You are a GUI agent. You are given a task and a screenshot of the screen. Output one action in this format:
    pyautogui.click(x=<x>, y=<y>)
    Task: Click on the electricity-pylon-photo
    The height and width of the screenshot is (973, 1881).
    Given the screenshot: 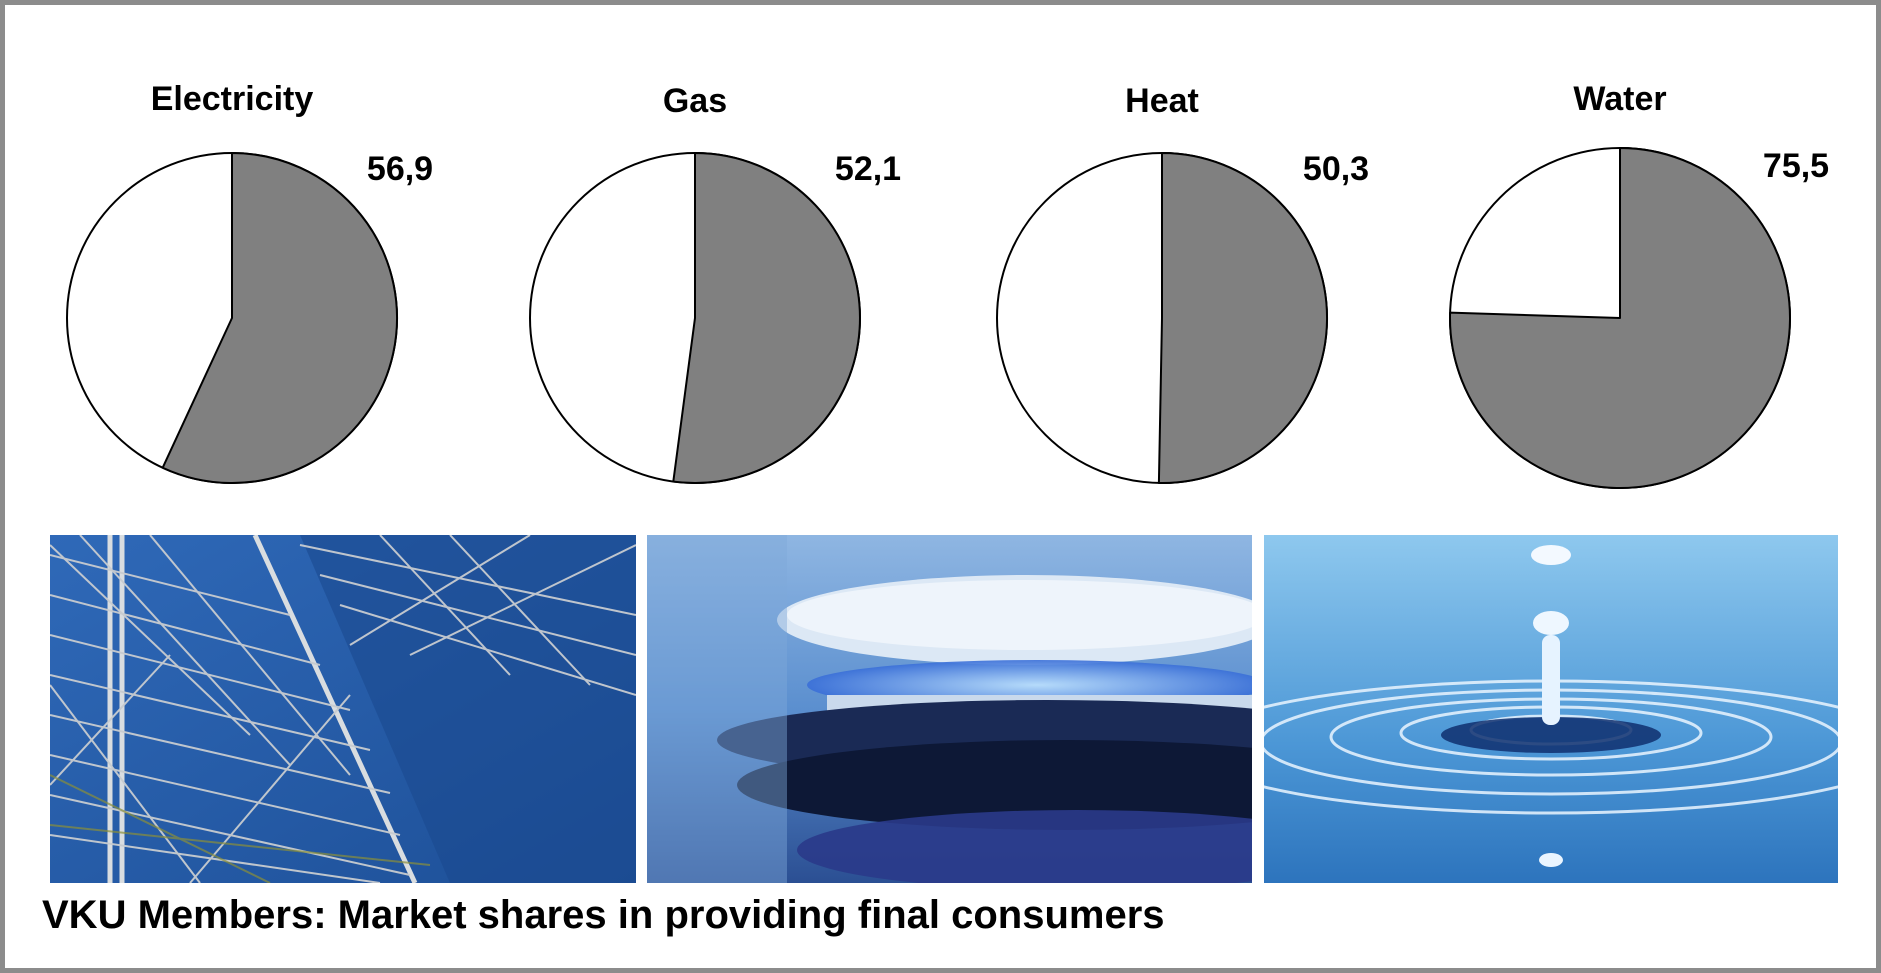 What is the action you would take?
    pyautogui.click(x=343, y=709)
    